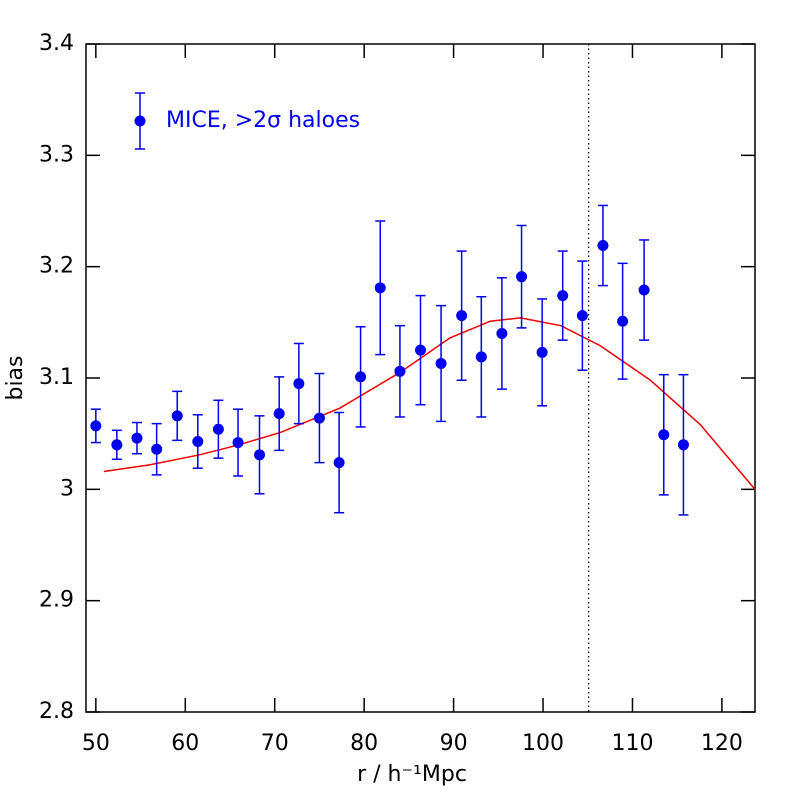 The image size is (797, 801). What do you see at coordinates (454, 743) in the screenshot?
I see `x-tick-label: 90` at bounding box center [454, 743].